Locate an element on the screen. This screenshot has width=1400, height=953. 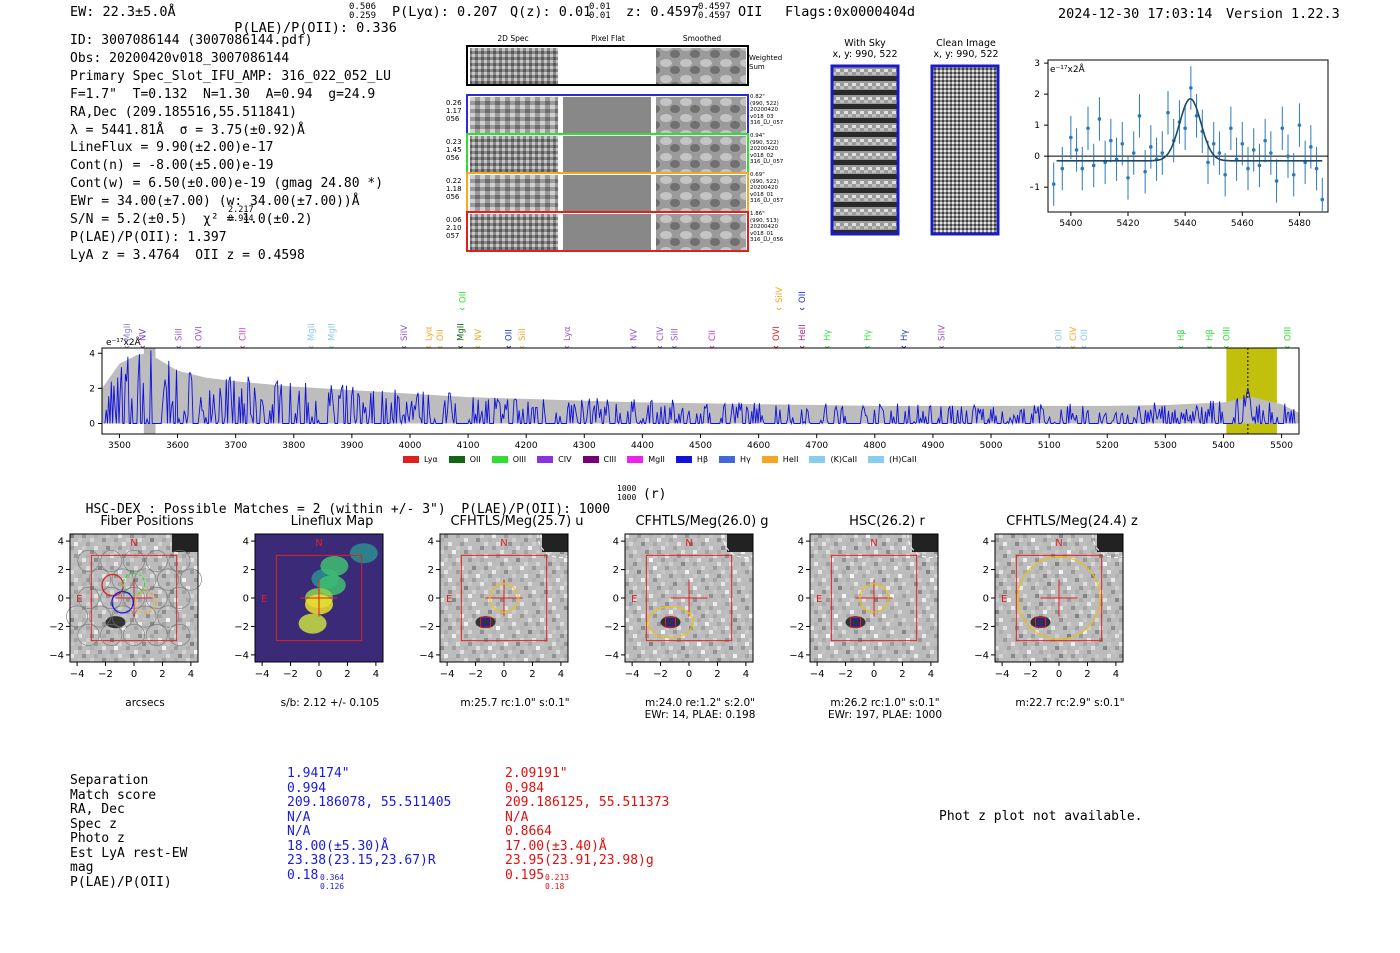
panel-xtick-label: −2 is located at coordinates (105, 674).